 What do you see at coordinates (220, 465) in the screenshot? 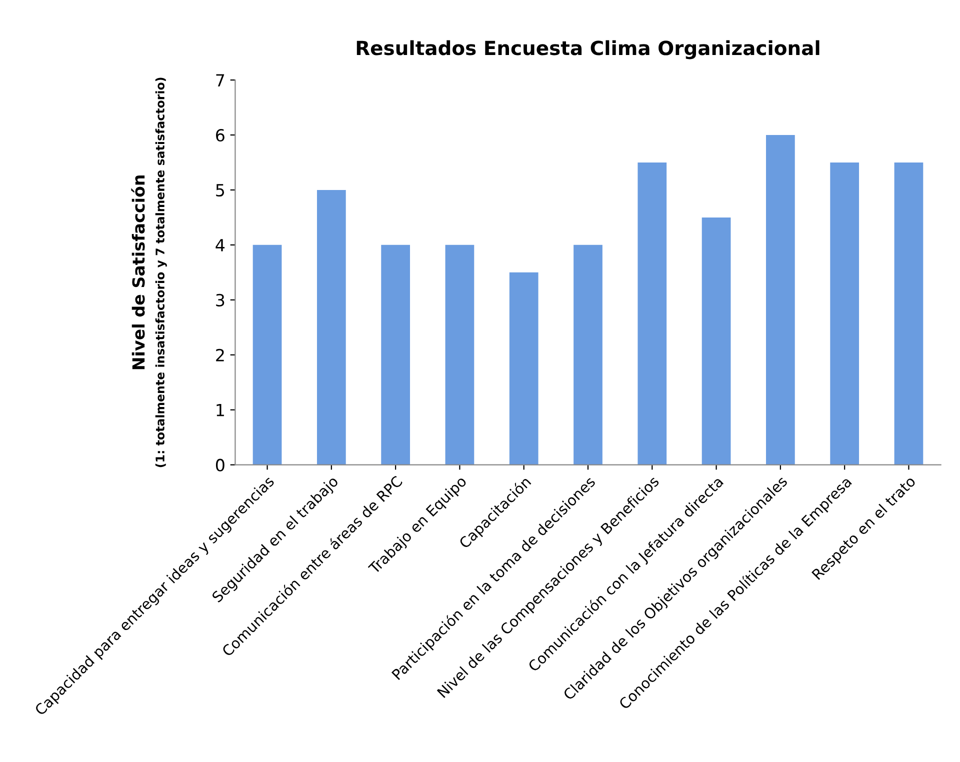
I see `y-tick-label: 0` at bounding box center [220, 465].